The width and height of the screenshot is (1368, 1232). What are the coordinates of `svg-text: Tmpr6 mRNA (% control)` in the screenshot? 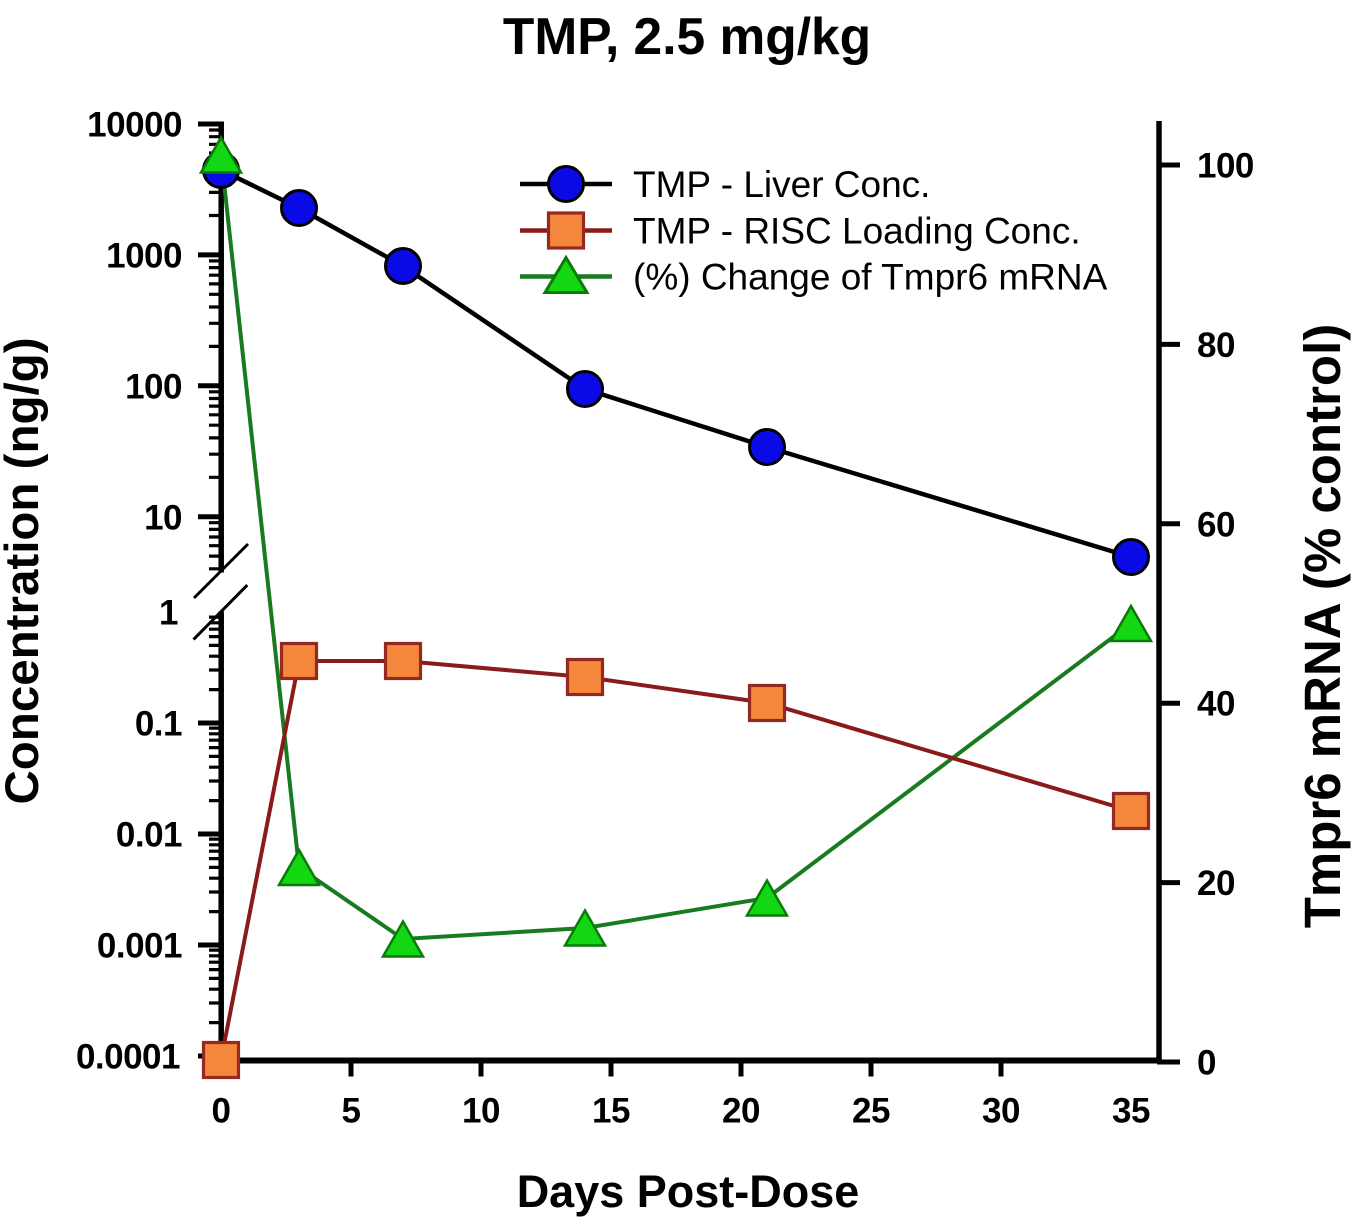 It's located at (1322, 626).